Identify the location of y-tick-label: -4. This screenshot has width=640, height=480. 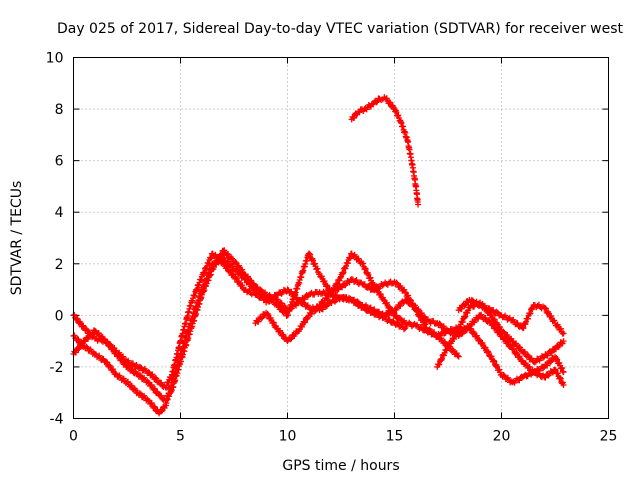
(57, 420).